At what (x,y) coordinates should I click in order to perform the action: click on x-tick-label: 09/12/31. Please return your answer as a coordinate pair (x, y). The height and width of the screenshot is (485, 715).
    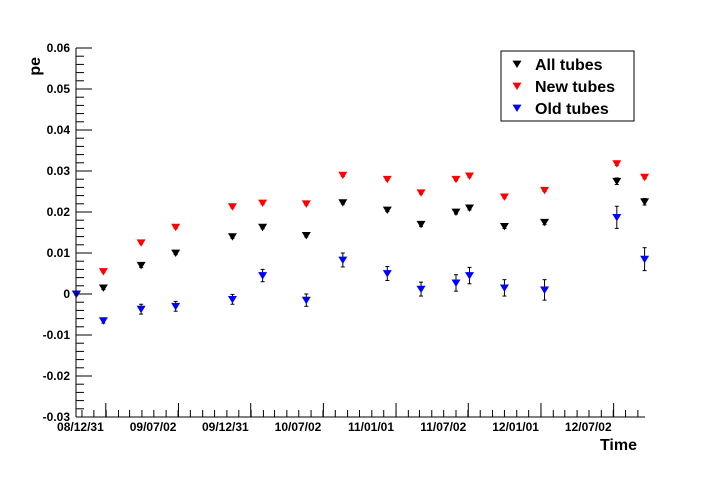
    Looking at the image, I should click on (225, 427).